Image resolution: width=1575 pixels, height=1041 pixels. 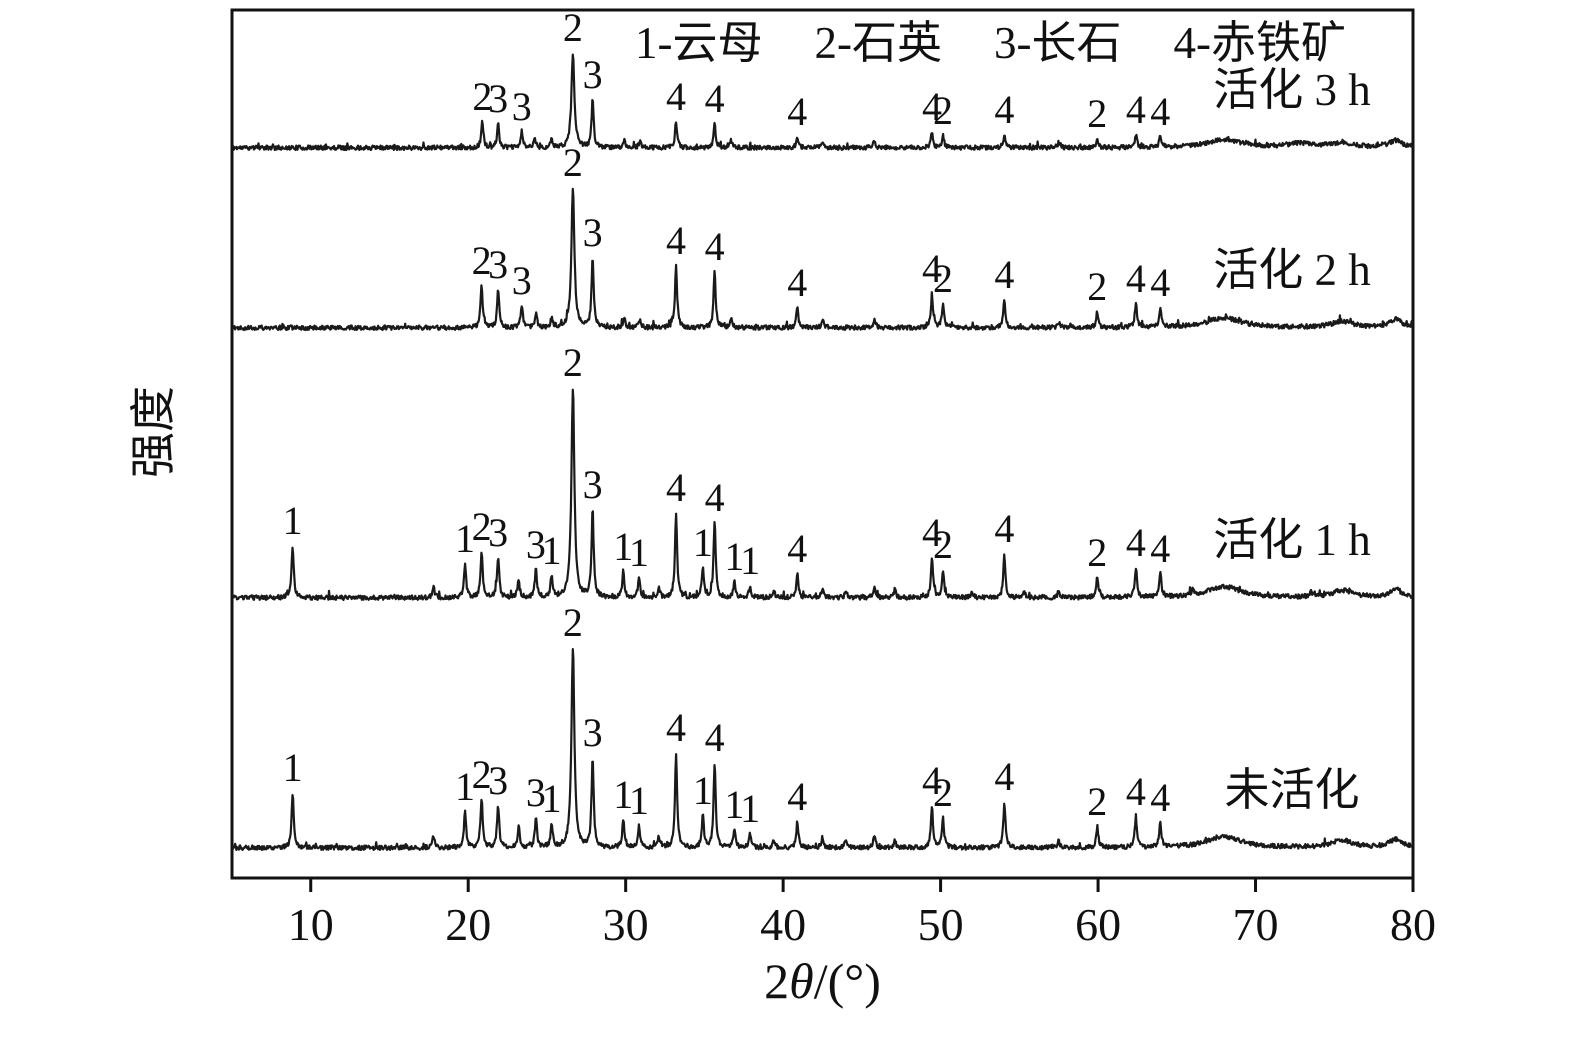 What do you see at coordinates (777, 981) in the screenshot?
I see `x-axis-title-part: 2` at bounding box center [777, 981].